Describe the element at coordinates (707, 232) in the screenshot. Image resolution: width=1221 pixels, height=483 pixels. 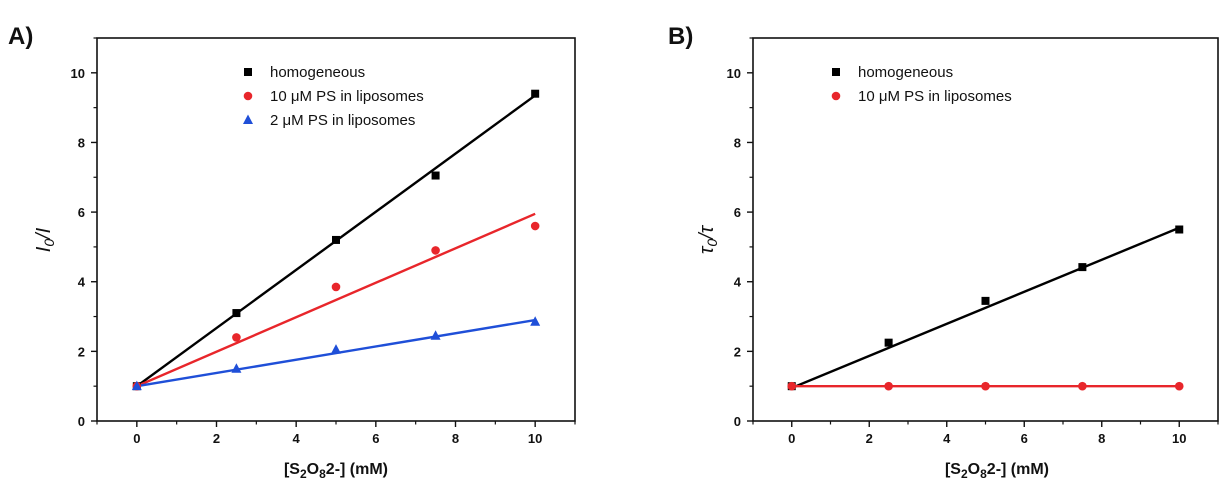
I see `y-axis-label-text: /τ` at that location.